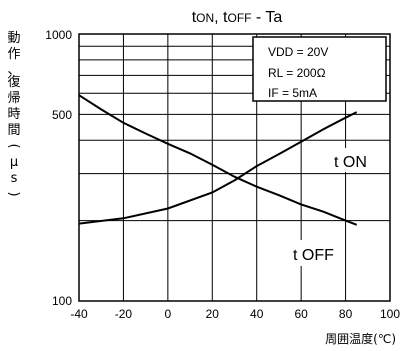  Describe the element at coordinates (297, 73) in the screenshot. I see `condition-rl: RL = 200Ω` at that location.